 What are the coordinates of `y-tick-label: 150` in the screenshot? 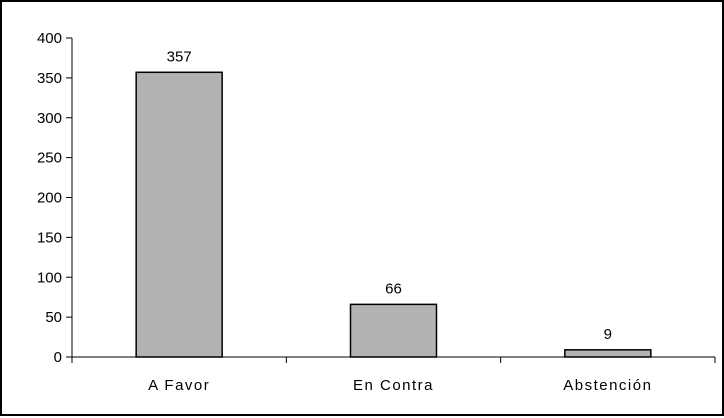 It's located at (49, 237).